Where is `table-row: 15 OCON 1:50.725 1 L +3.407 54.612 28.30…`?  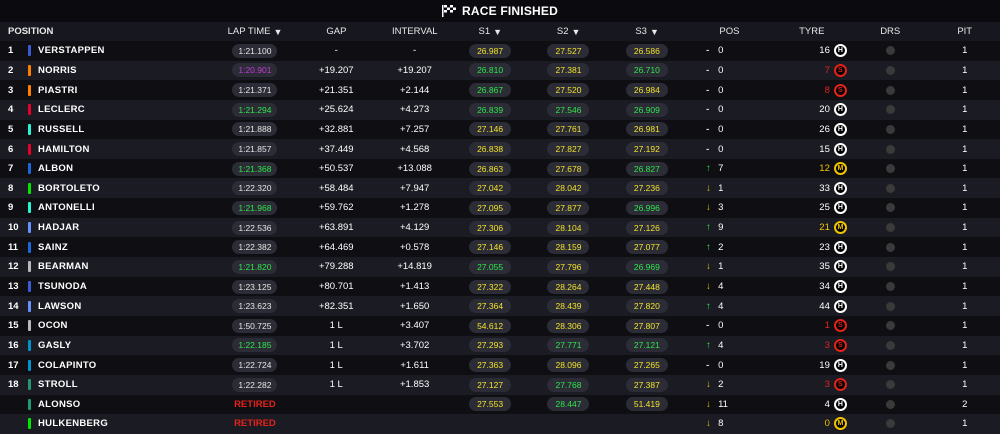 table-row: 15 OCON 1:50.725 1 L +3.407 54.612 28.30… is located at coordinates (500, 325).